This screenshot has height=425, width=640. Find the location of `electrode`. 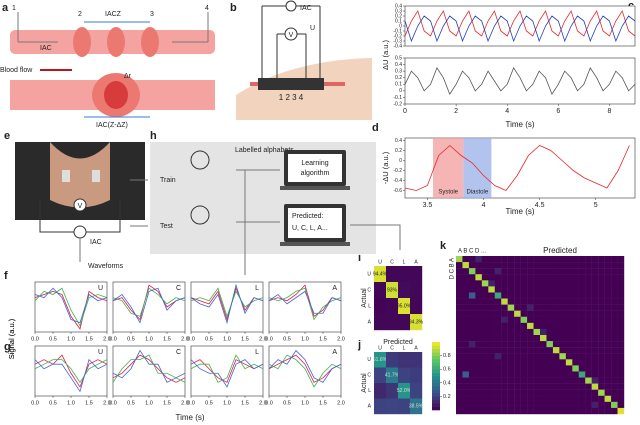

electrode is located at coordinates (96, 176).